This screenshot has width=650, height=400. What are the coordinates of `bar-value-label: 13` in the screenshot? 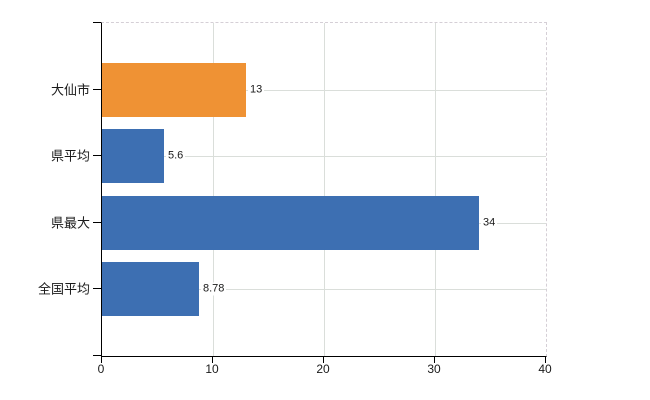 It's located at (256, 90).